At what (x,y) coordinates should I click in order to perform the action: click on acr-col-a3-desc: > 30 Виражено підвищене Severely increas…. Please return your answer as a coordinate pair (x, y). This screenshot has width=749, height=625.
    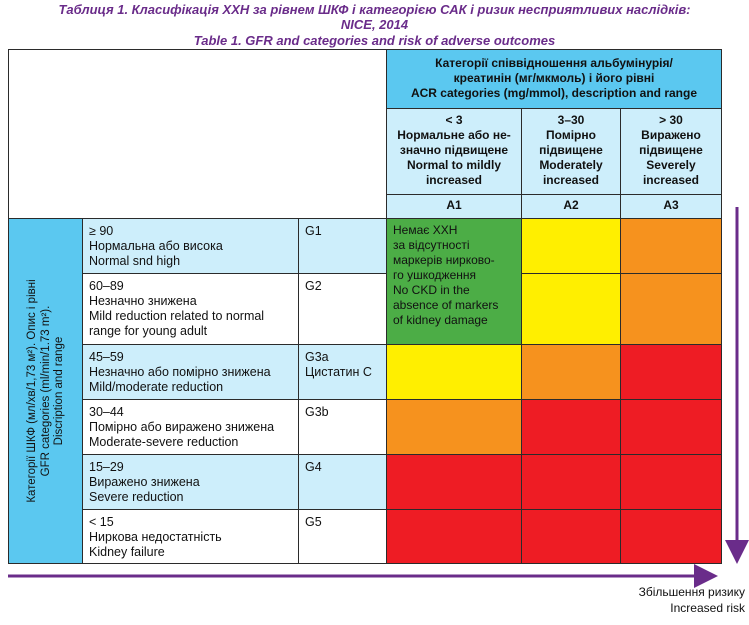
    Looking at the image, I should click on (671, 151).